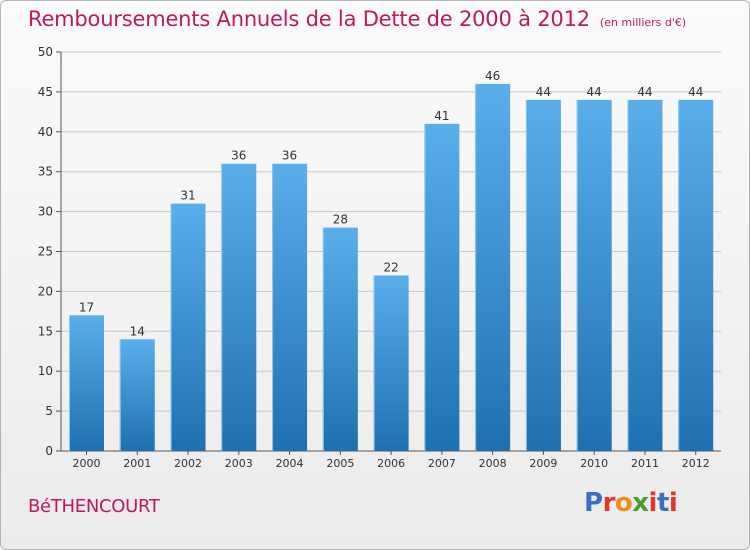 This screenshot has height=550, width=750. What do you see at coordinates (187, 196) in the screenshot?
I see `data-label: 31` at bounding box center [187, 196].